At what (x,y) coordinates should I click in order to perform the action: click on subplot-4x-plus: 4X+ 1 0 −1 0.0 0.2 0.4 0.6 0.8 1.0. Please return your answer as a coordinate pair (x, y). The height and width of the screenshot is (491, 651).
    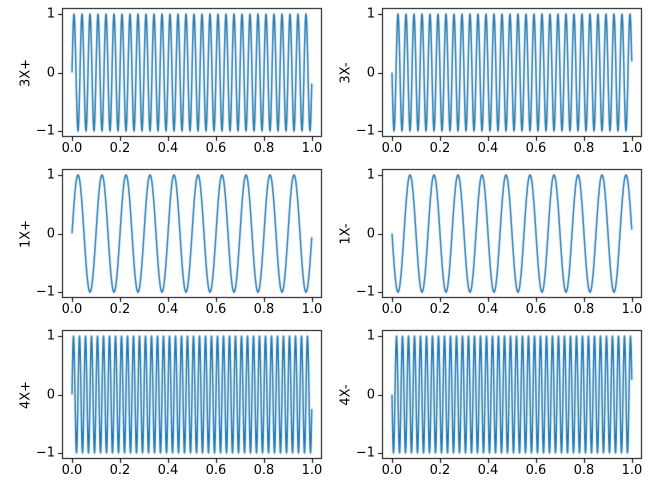
    Looking at the image, I should click on (173, 401).